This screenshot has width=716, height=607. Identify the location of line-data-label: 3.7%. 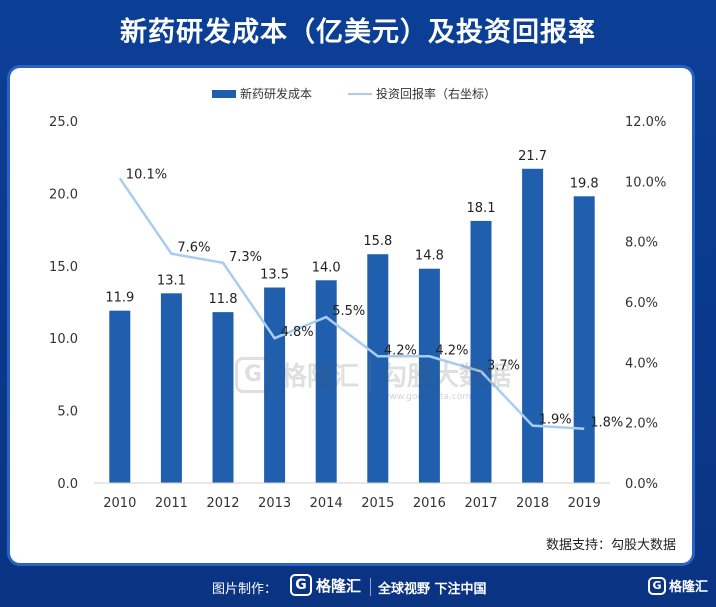
(503, 365).